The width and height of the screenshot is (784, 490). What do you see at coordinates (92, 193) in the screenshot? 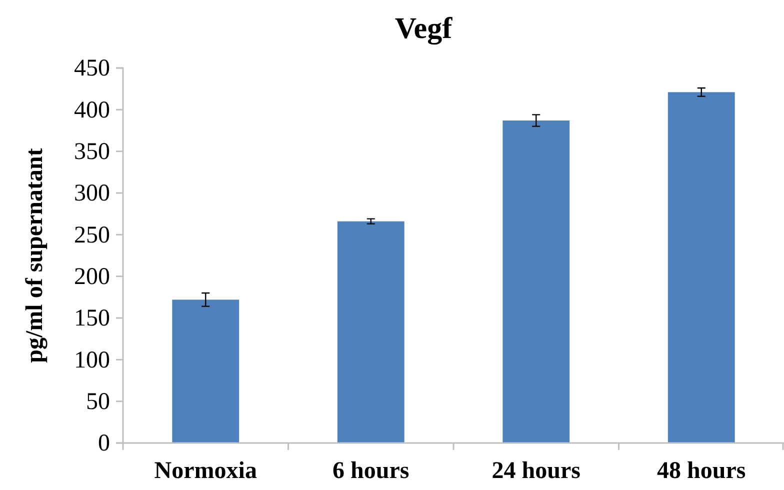
I see `y-tick-label: 300` at bounding box center [92, 193].